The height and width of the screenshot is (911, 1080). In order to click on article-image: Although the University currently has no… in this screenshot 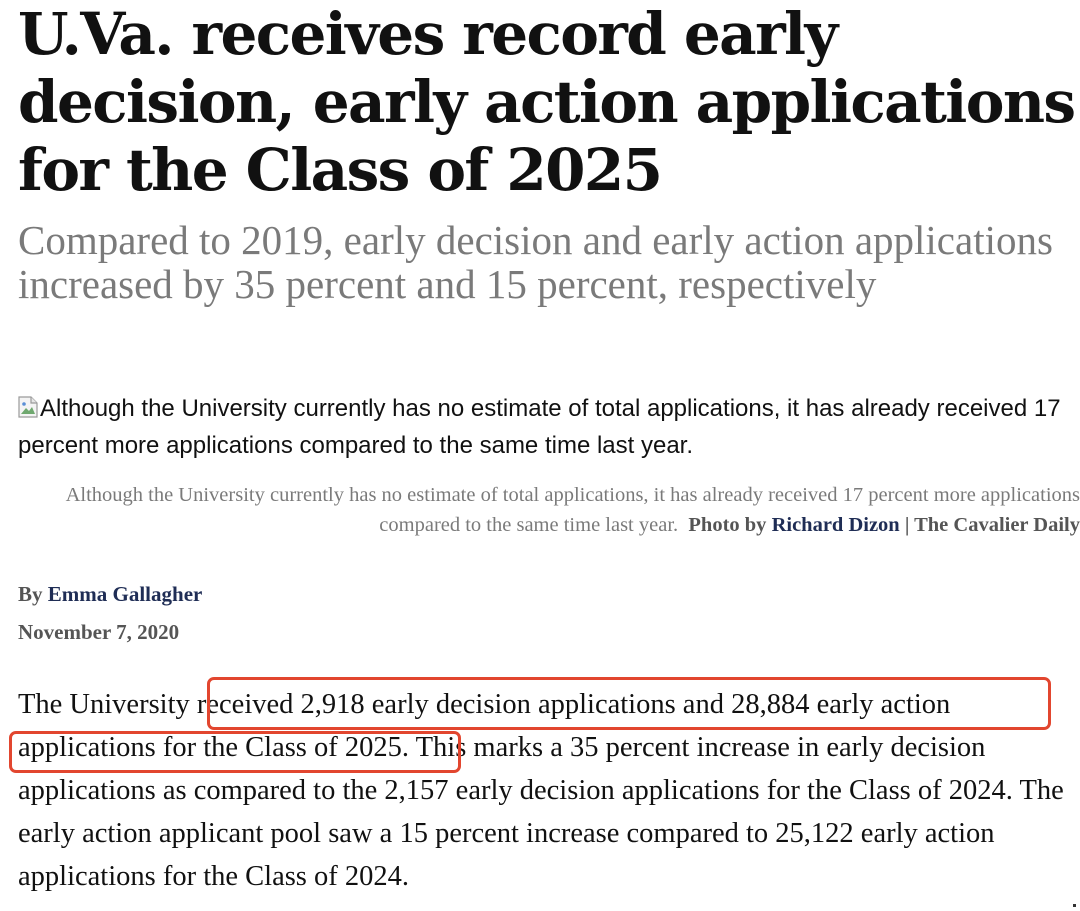, I will do `click(543, 427)`.